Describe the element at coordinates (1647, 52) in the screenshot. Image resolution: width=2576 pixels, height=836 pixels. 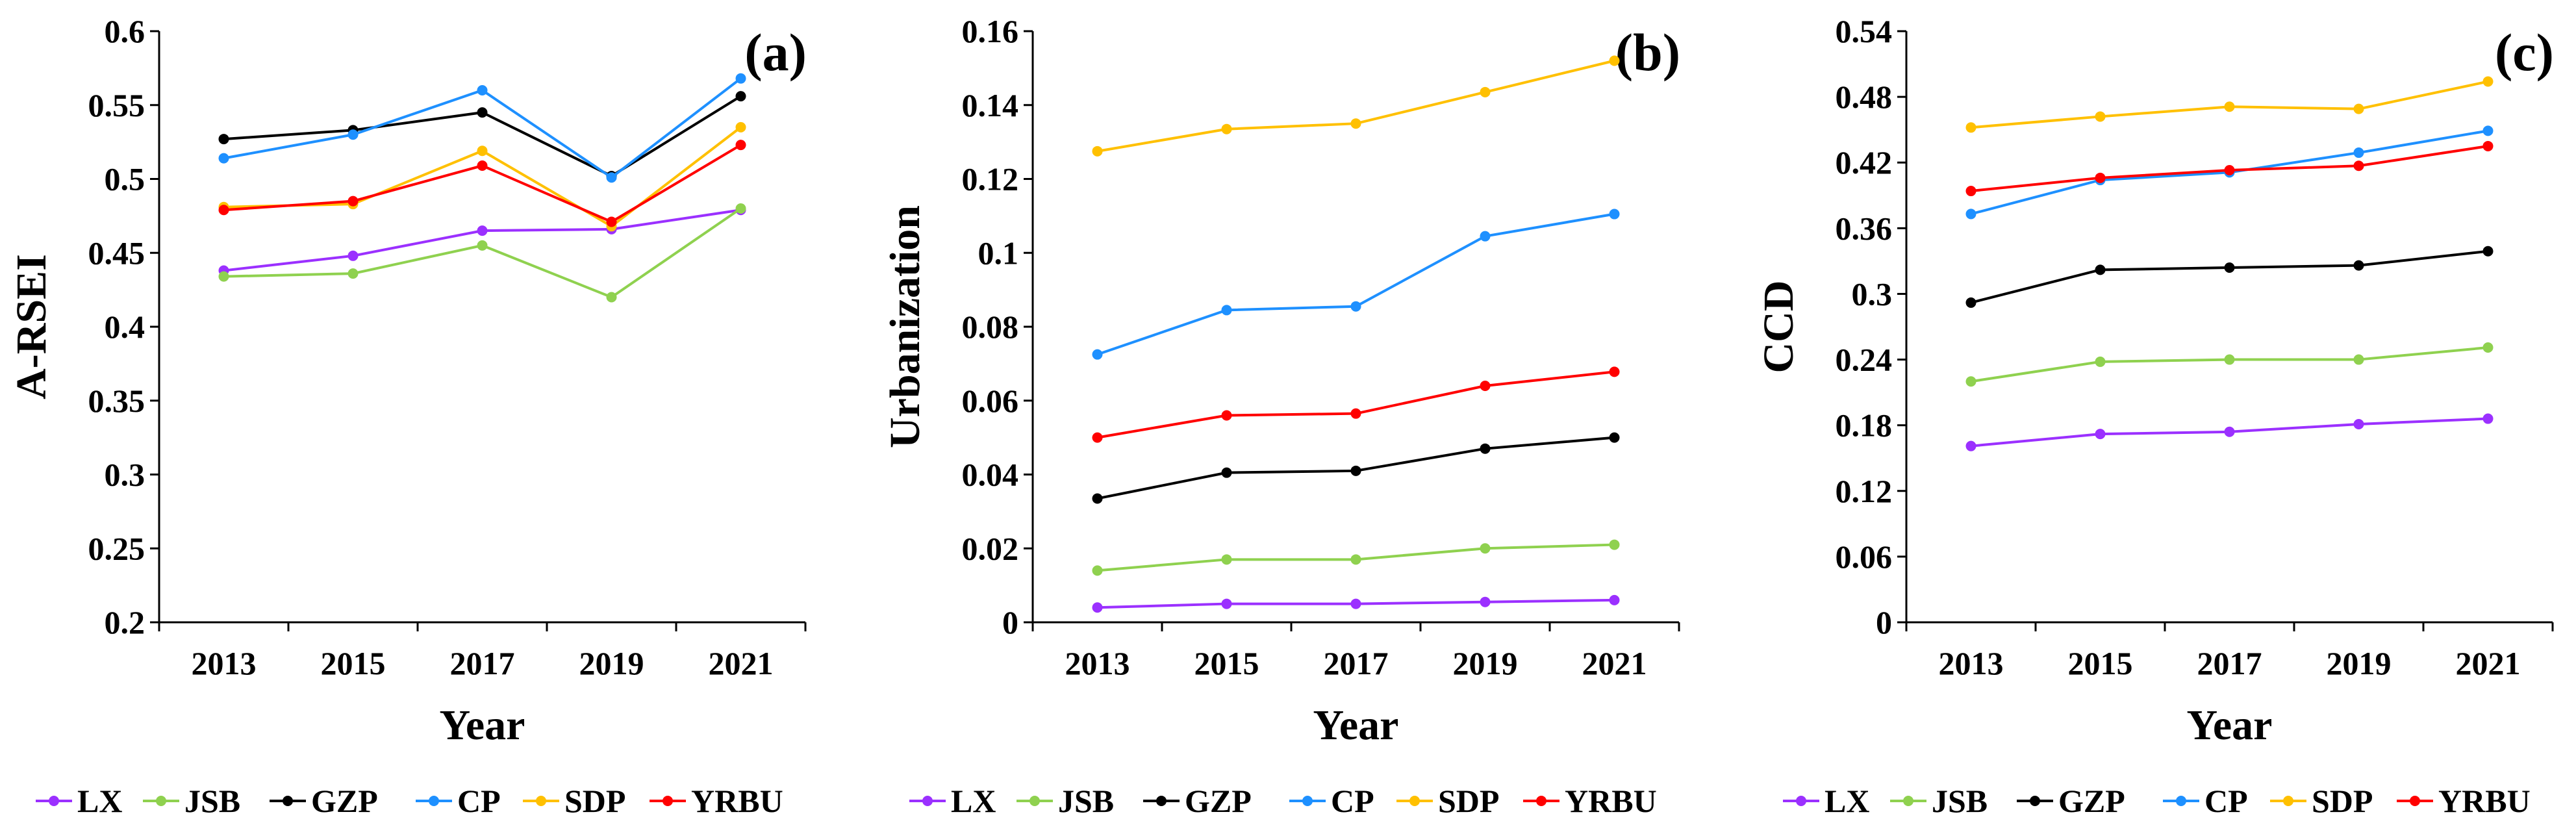
I see `panel-label: (b)` at that location.